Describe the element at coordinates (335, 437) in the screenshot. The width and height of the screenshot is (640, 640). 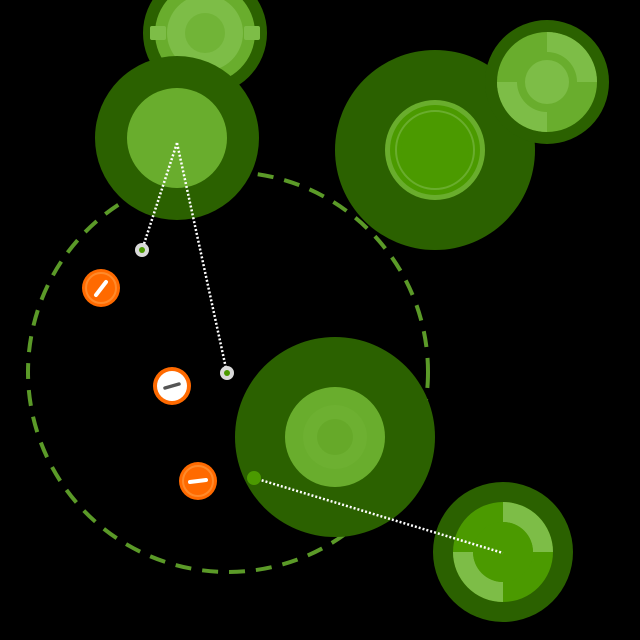
I see `cell-center` at that location.